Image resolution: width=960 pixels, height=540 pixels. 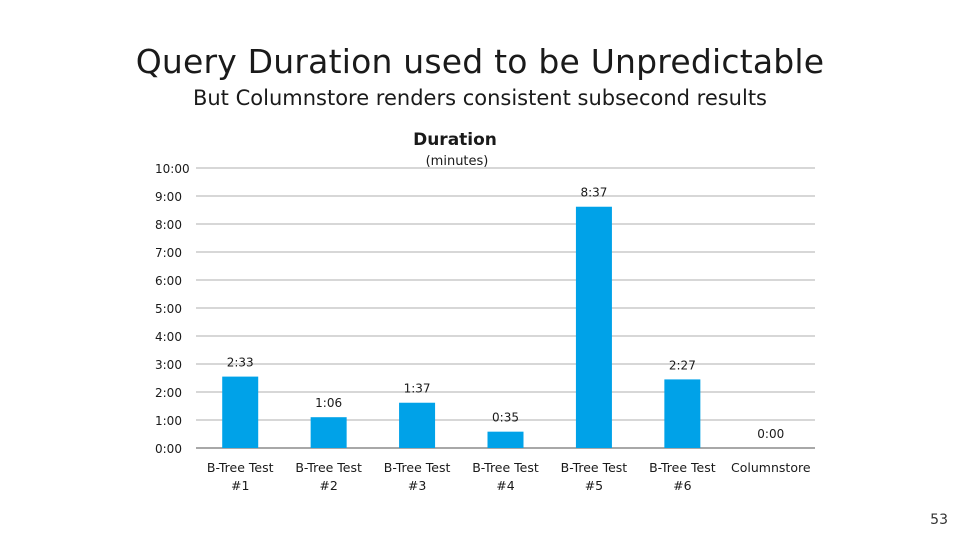 What do you see at coordinates (168, 253) in the screenshot?
I see `y-tick-label: 7:00` at bounding box center [168, 253].